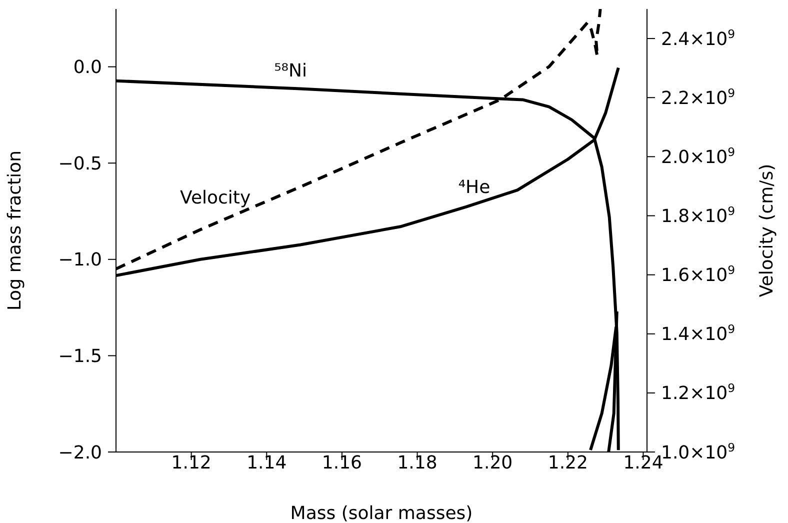 Image resolution: width=788 pixels, height=523 pixels. Describe the element at coordinates (698, 156) in the screenshot. I see `y2-tick-label: 2.0×10$^{9}$` at that location.